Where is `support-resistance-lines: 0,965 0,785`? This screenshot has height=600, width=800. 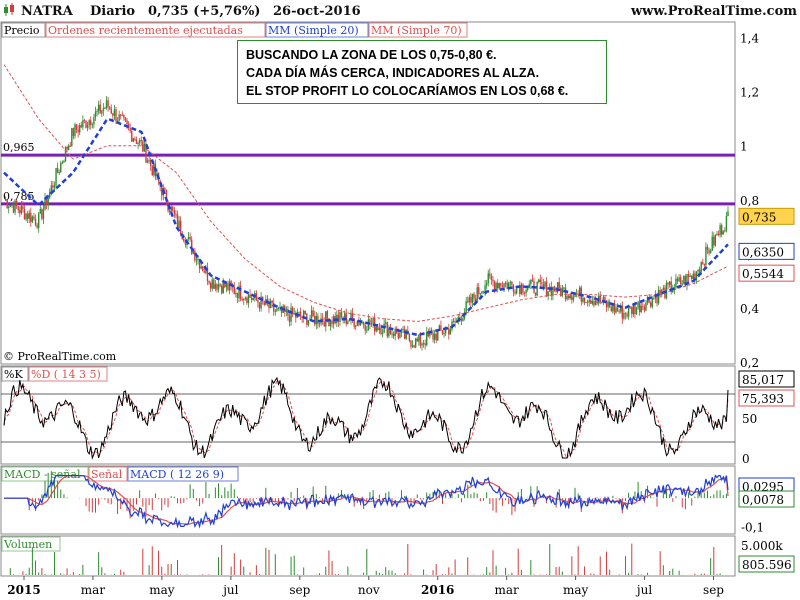
support-resistance-lines: 0,965 0,785 is located at coordinates (368, 173).